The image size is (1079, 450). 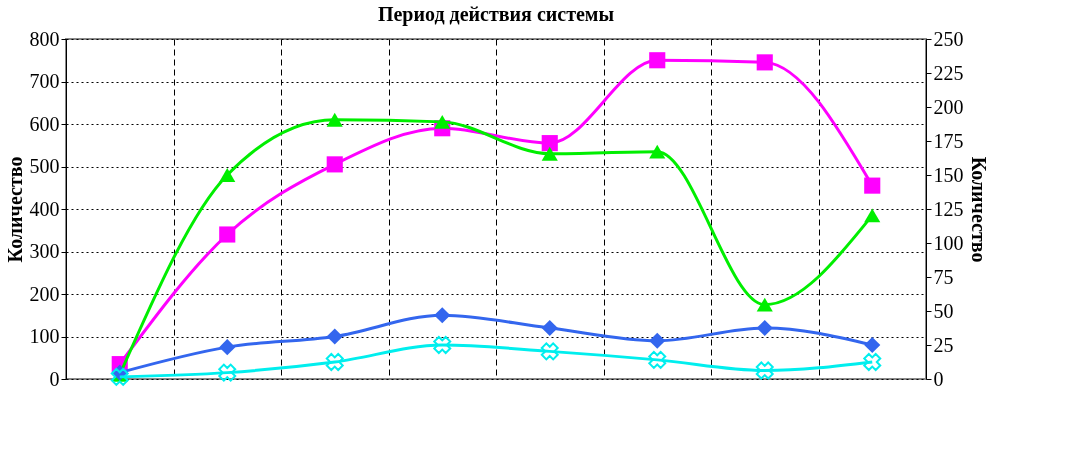 What do you see at coordinates (54, 378) in the screenshot?
I see `y-tick-label: 0` at bounding box center [54, 378].